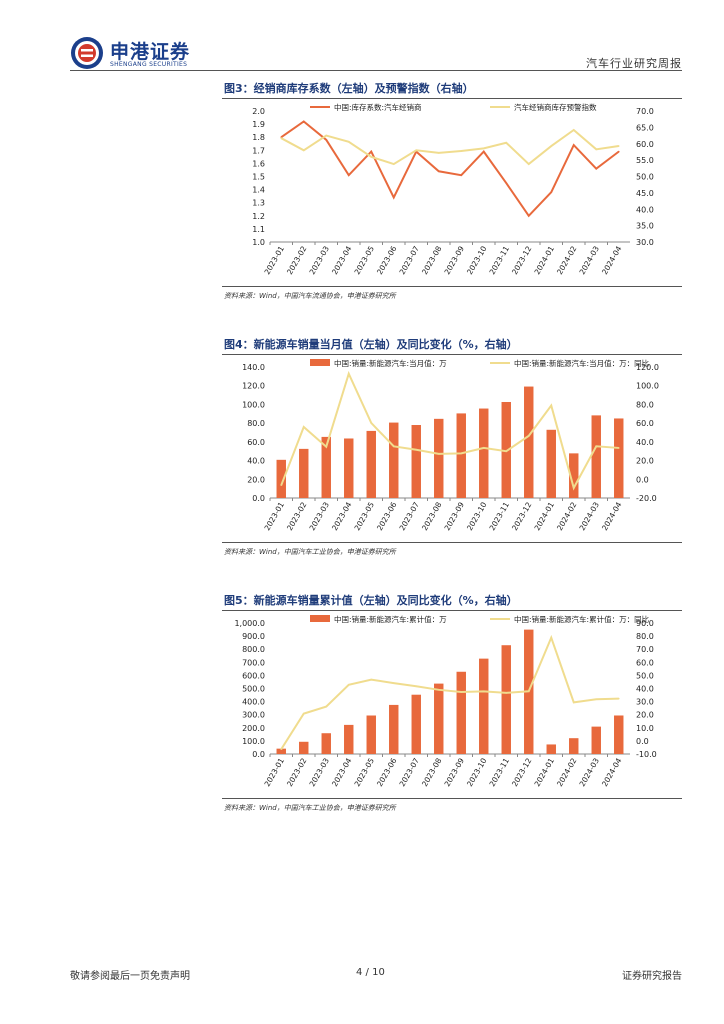 This screenshot has height=1024, width=724. Describe the element at coordinates (320, 362) in the screenshot. I see `legend-swatch` at that location.